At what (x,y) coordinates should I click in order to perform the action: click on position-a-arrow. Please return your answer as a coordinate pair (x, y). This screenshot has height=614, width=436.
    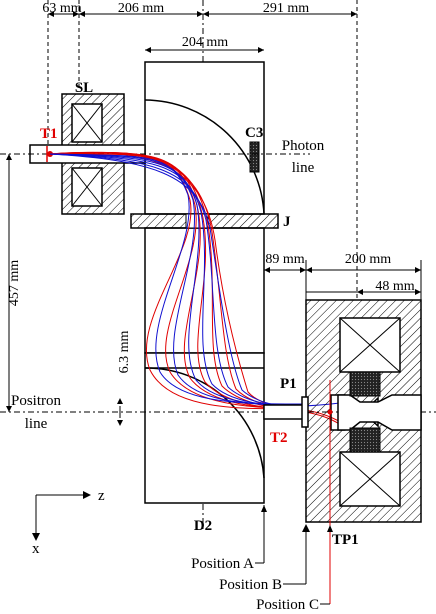
    Looking at the image, I should click on (264, 508).